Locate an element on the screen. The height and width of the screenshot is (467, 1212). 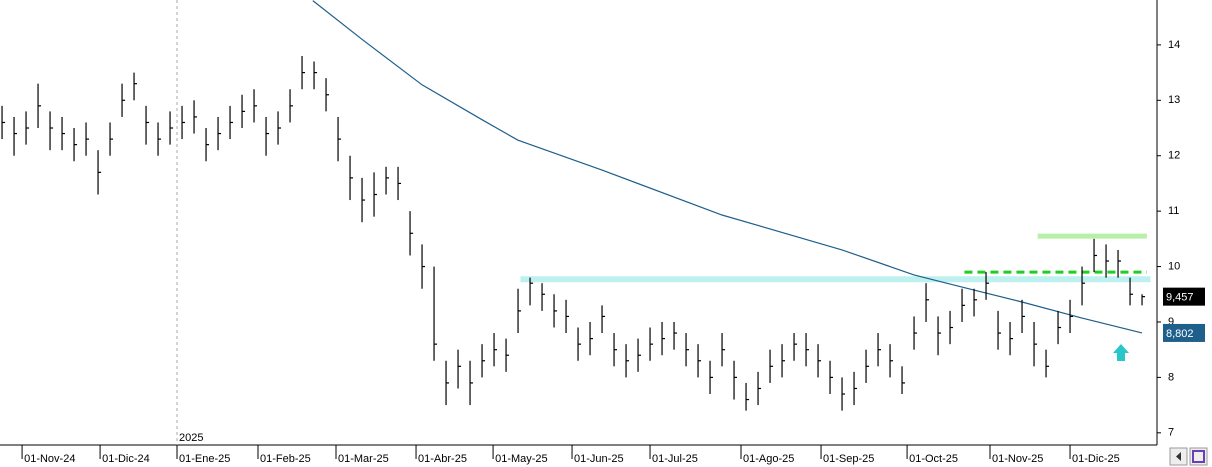
x-tick-label: 01-Dic-25 is located at coordinates (1096, 459).